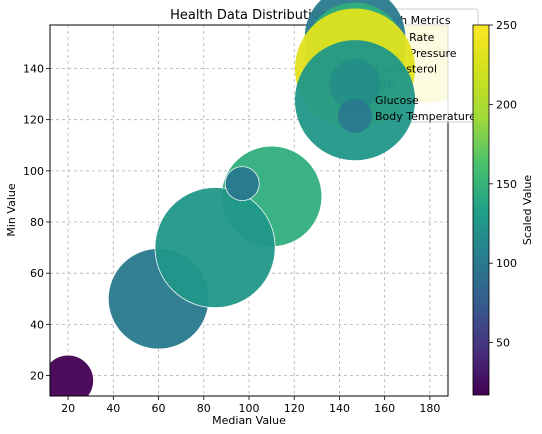 The width and height of the screenshot is (542, 434). Describe the element at coordinates (33, 171) in the screenshot. I see `y-tick-label: 100` at that location.